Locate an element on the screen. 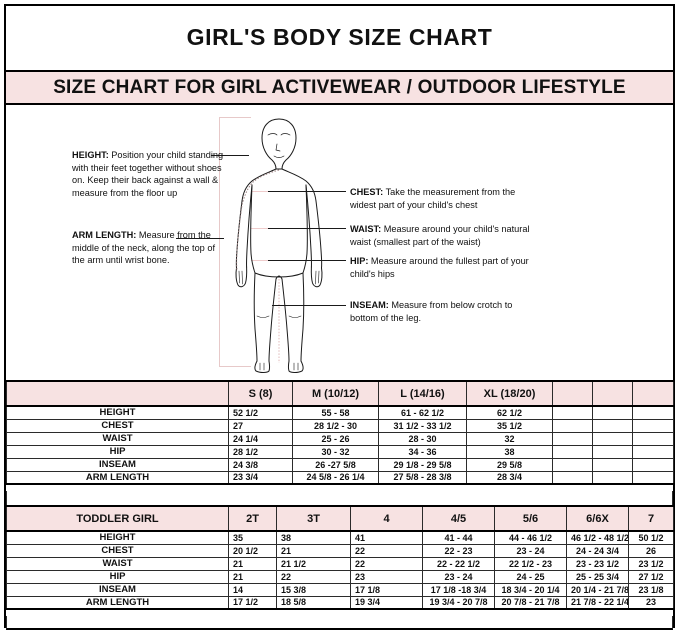 Image resolution: width=679 pixels, height=632 pixels. cell-value: 17 1/8 is located at coordinates (386, 589).